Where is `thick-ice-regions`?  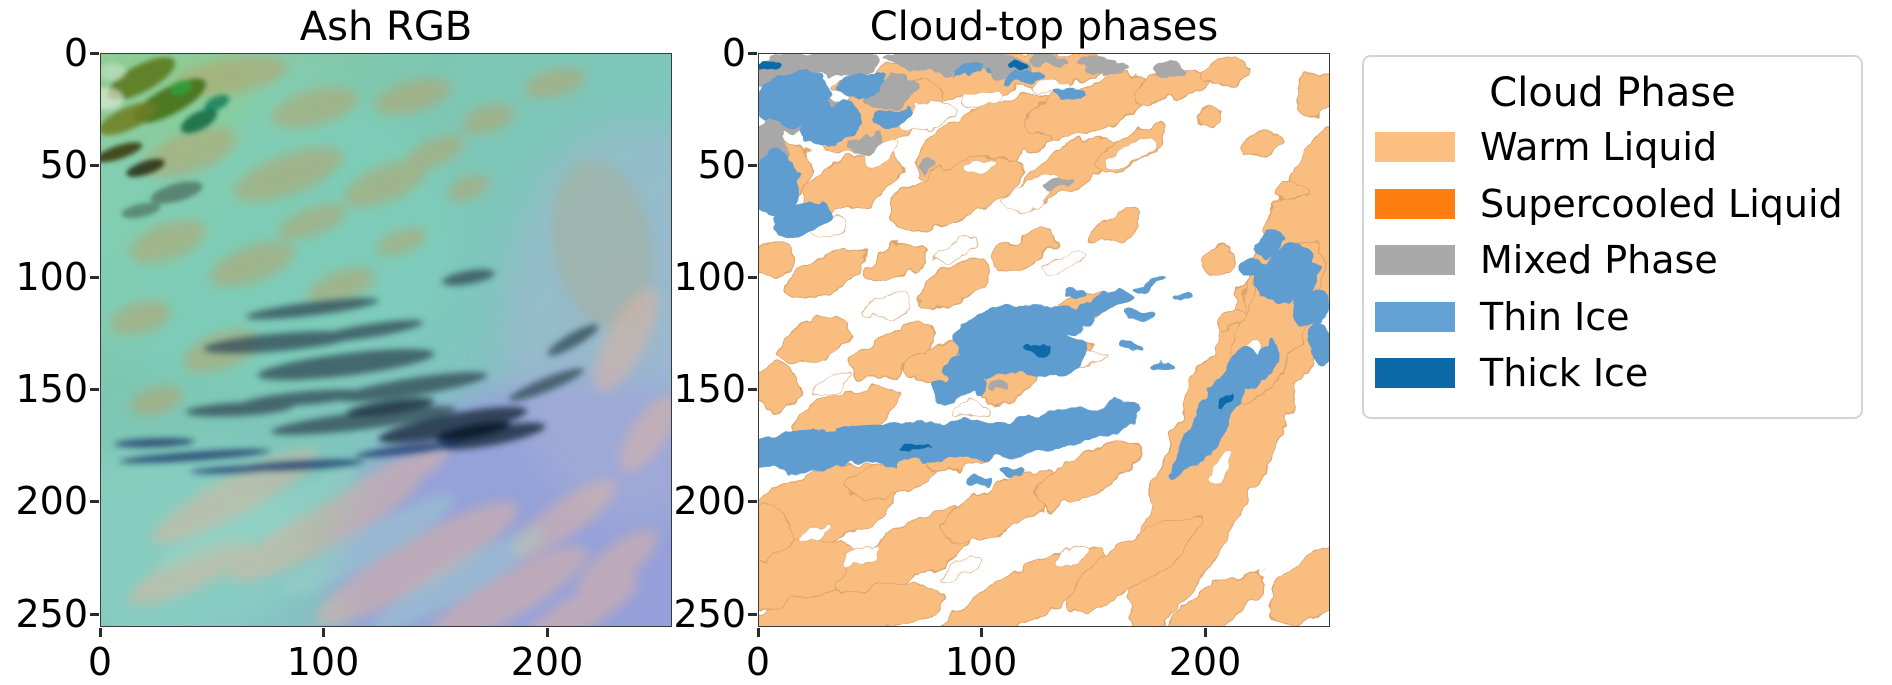 thick-ice-regions is located at coordinates (996, 255).